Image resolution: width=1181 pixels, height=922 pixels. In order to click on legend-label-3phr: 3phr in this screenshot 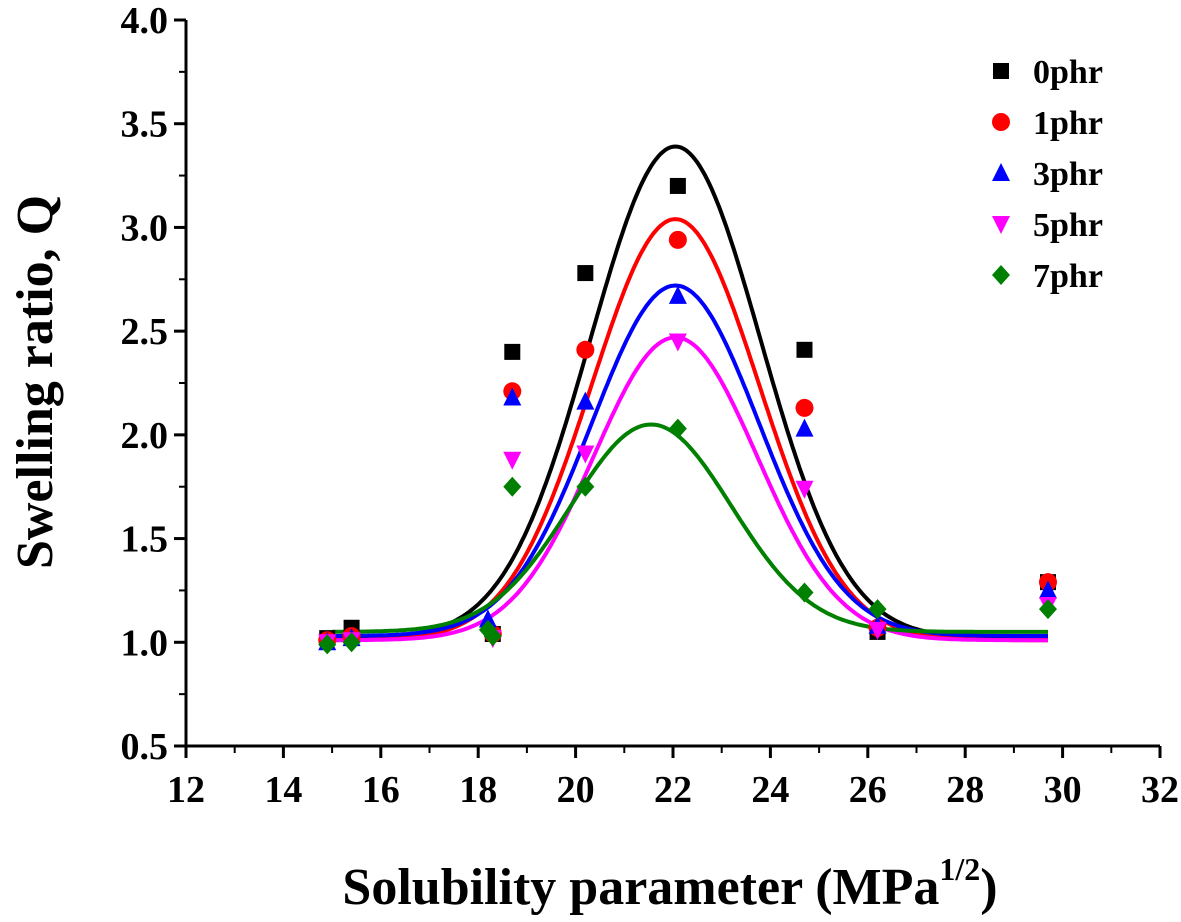, I will do `click(1068, 174)`.